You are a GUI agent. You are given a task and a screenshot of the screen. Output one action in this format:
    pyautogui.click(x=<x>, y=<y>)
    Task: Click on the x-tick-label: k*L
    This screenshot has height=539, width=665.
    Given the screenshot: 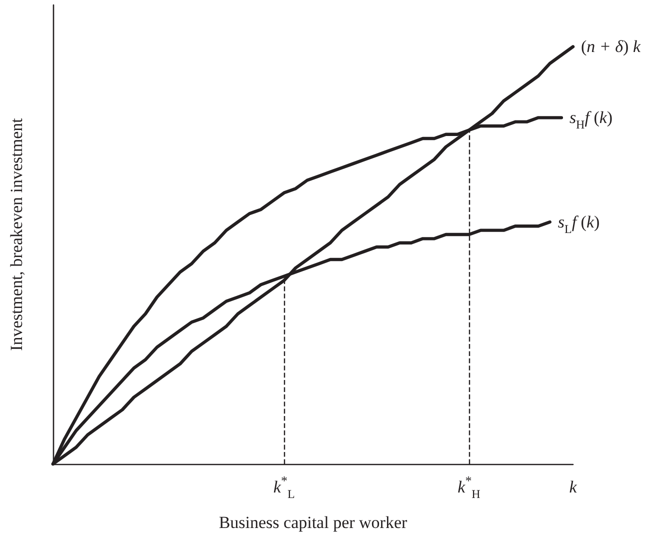 What is the action you would take?
    pyautogui.click(x=284, y=487)
    